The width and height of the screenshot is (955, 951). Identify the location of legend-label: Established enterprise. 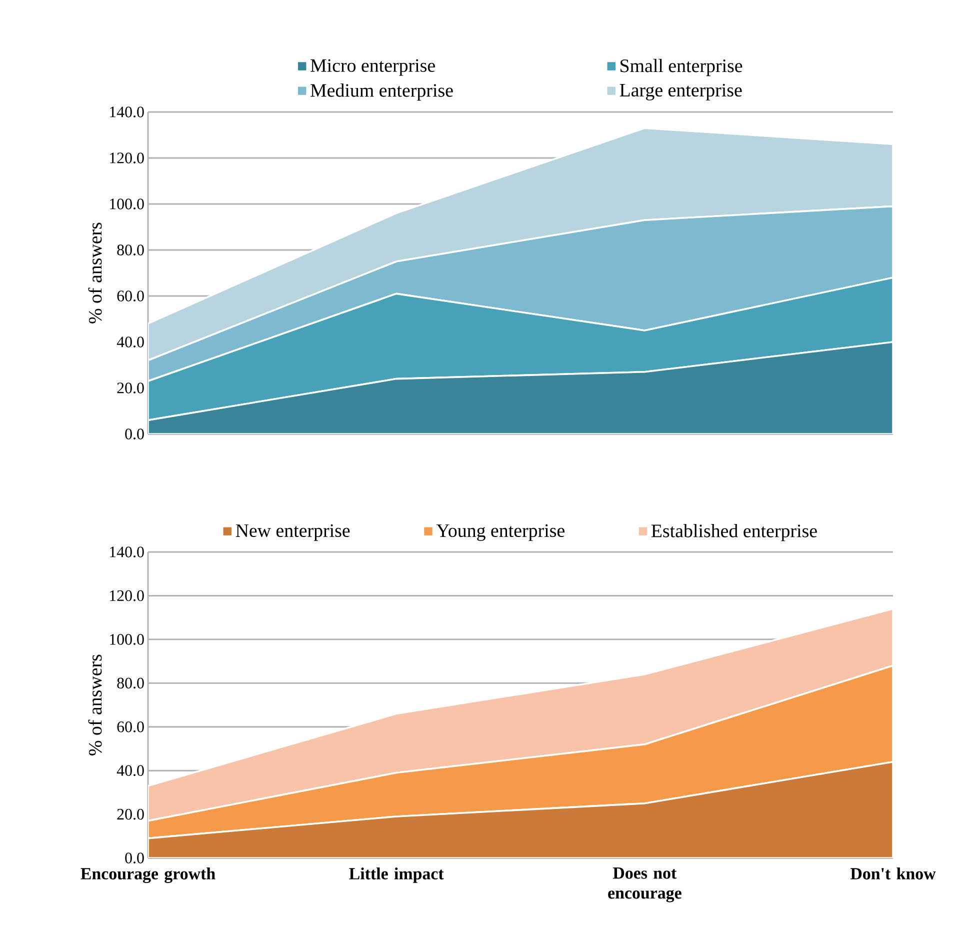
(734, 533).